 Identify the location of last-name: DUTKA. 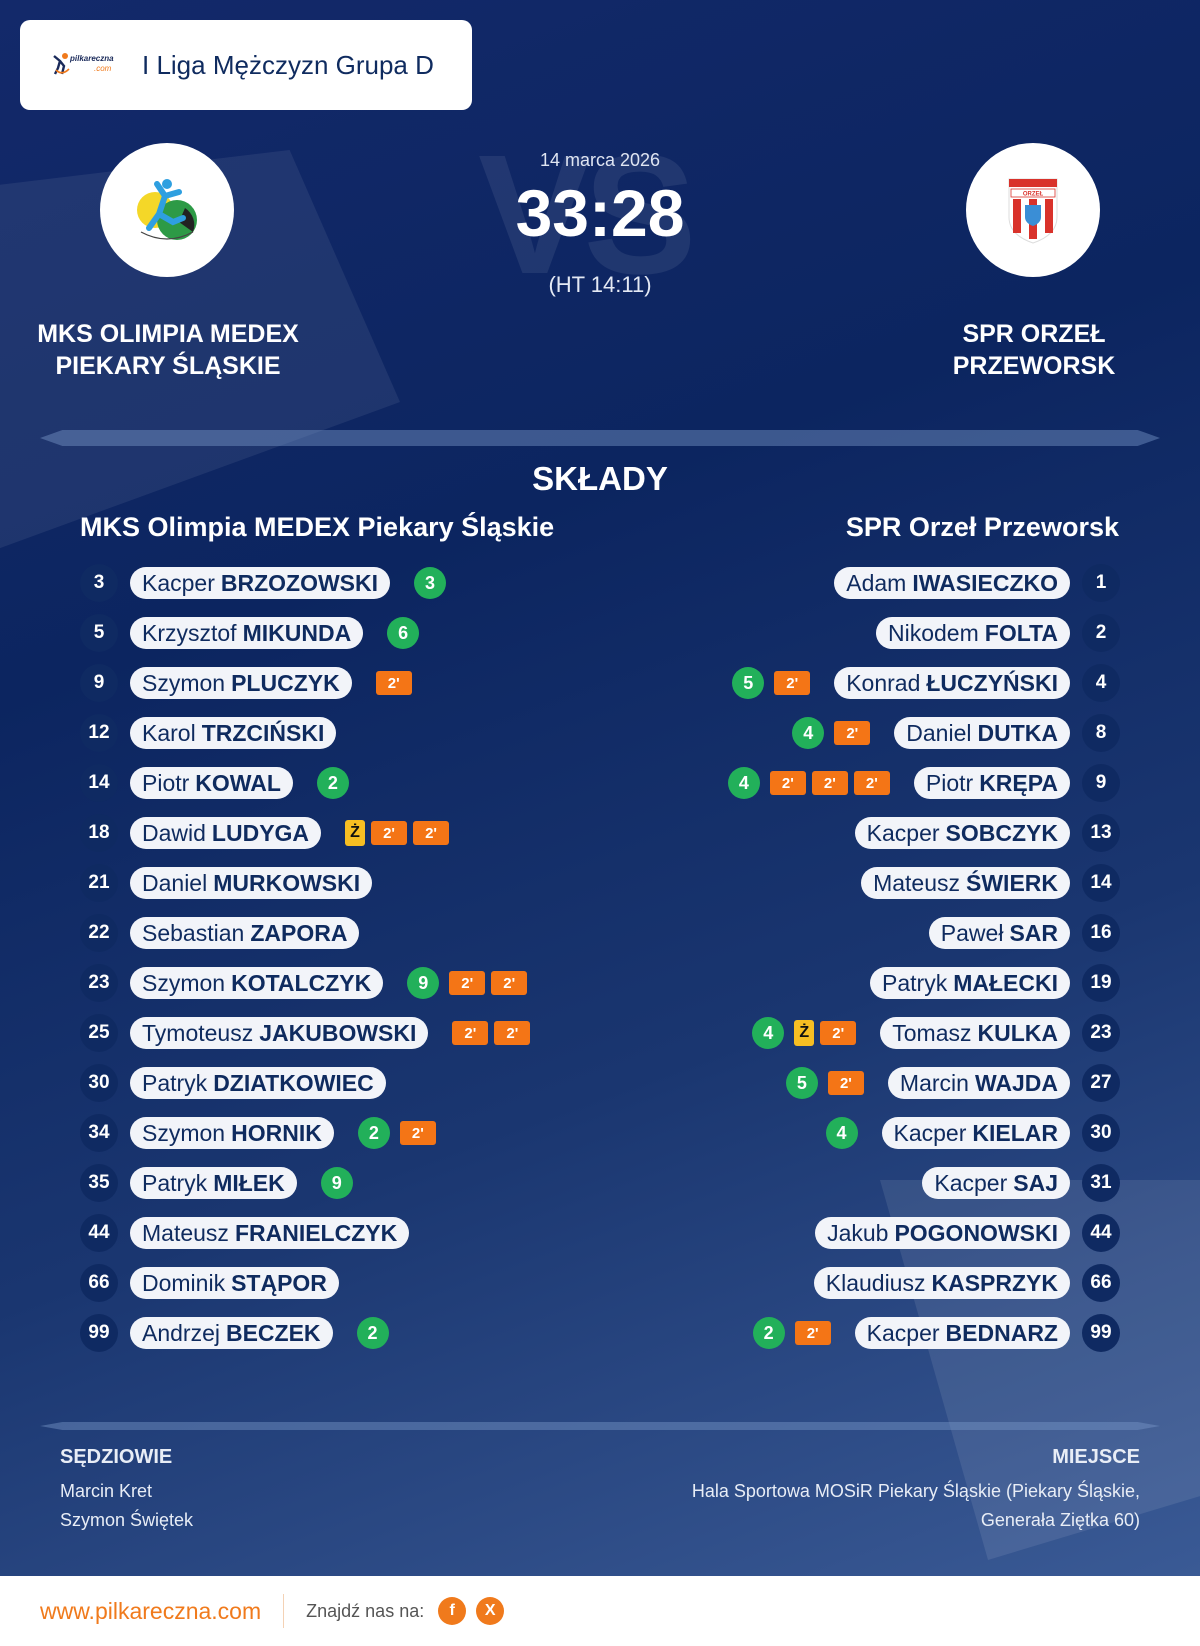
(1018, 732).